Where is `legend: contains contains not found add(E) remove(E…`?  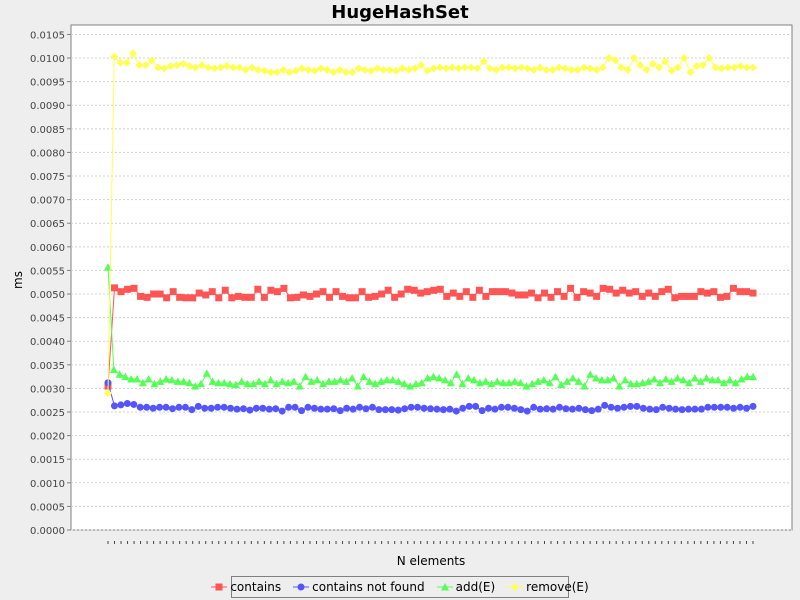
legend: contains contains not found add(E) remove(E… is located at coordinates (400, 587).